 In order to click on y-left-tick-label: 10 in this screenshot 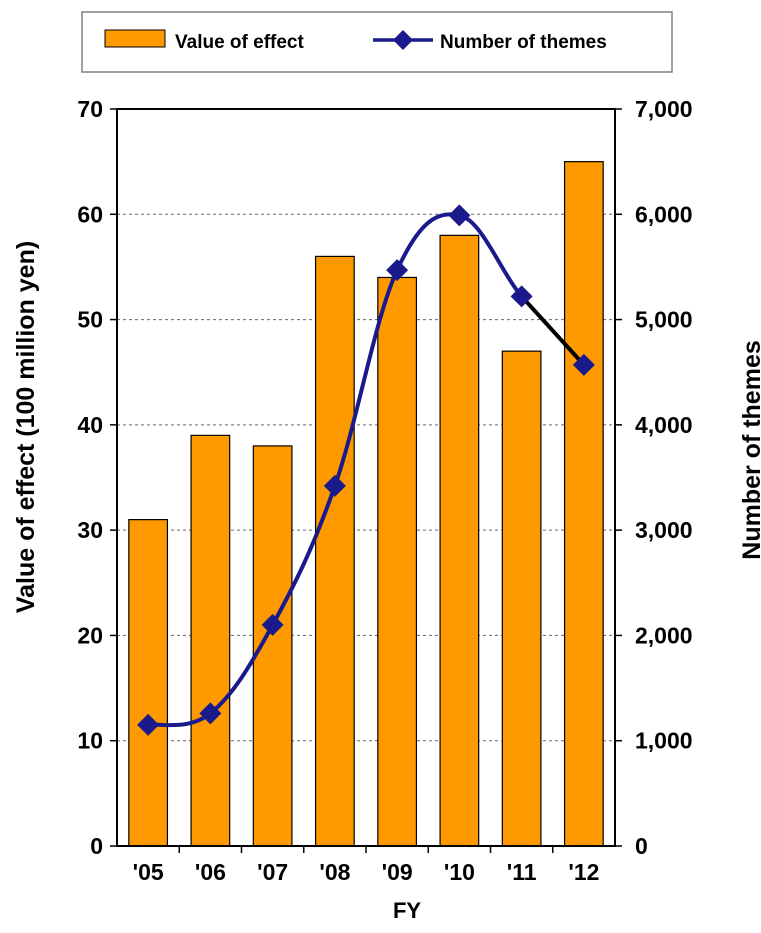, I will do `click(90, 741)`.